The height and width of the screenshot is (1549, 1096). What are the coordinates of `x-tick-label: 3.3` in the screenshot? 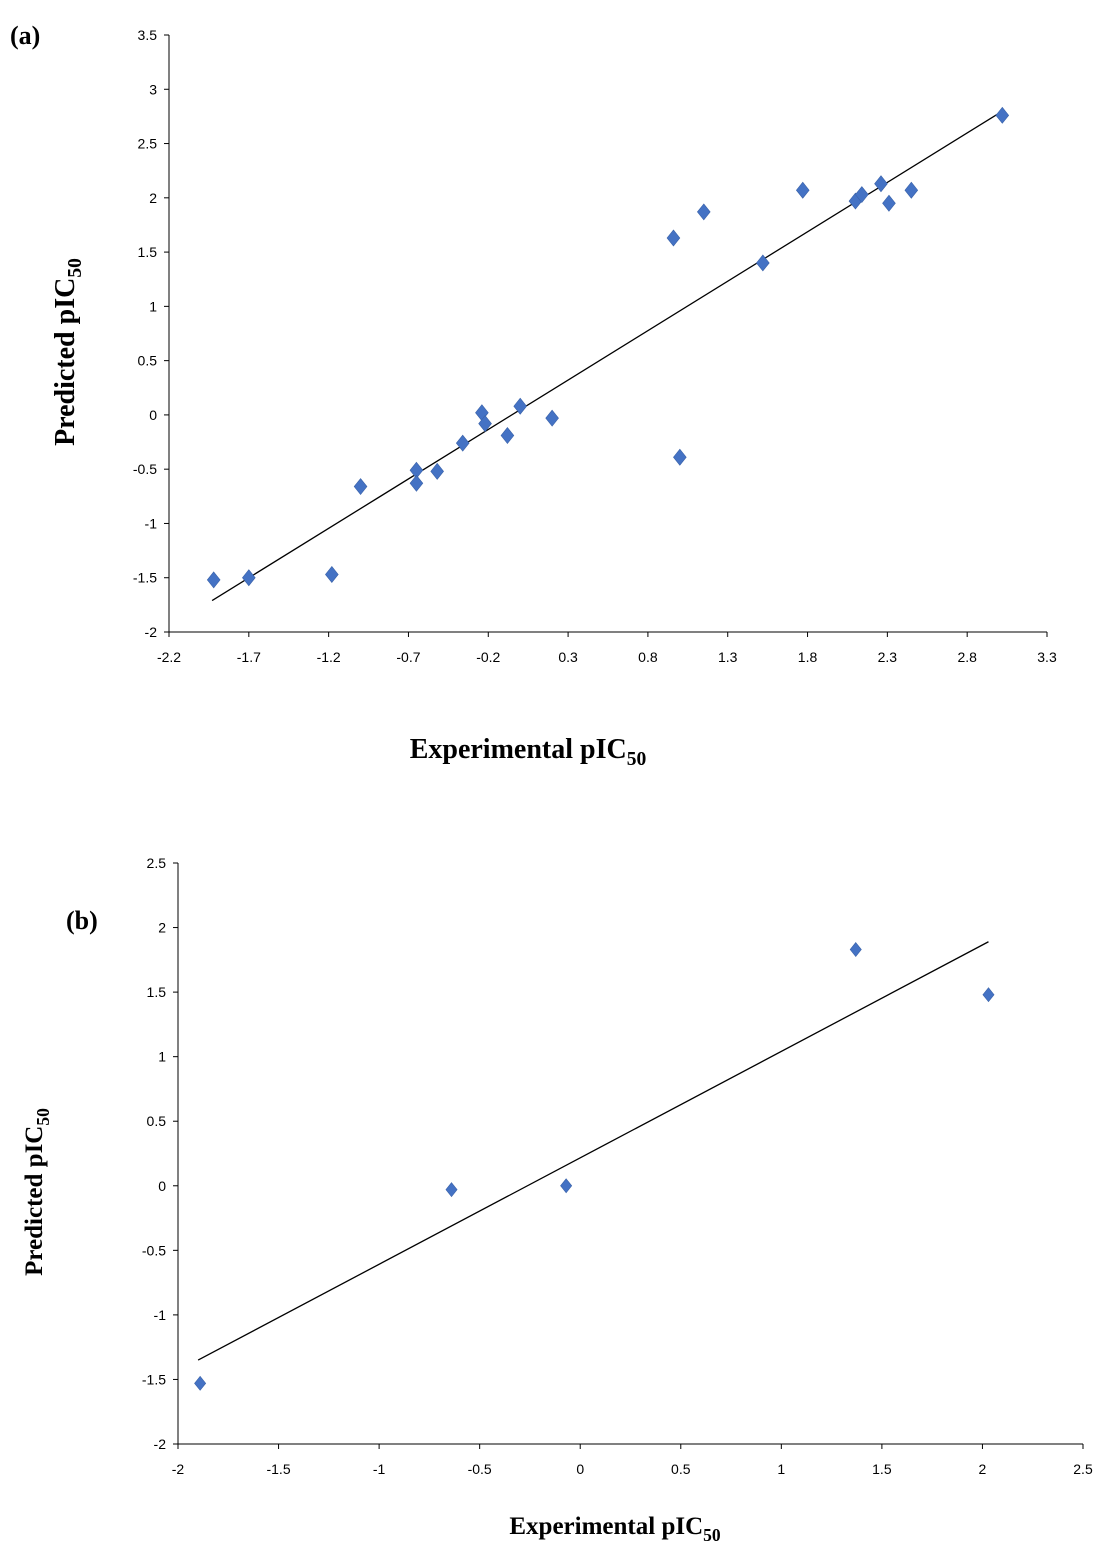 It's located at (1047, 657).